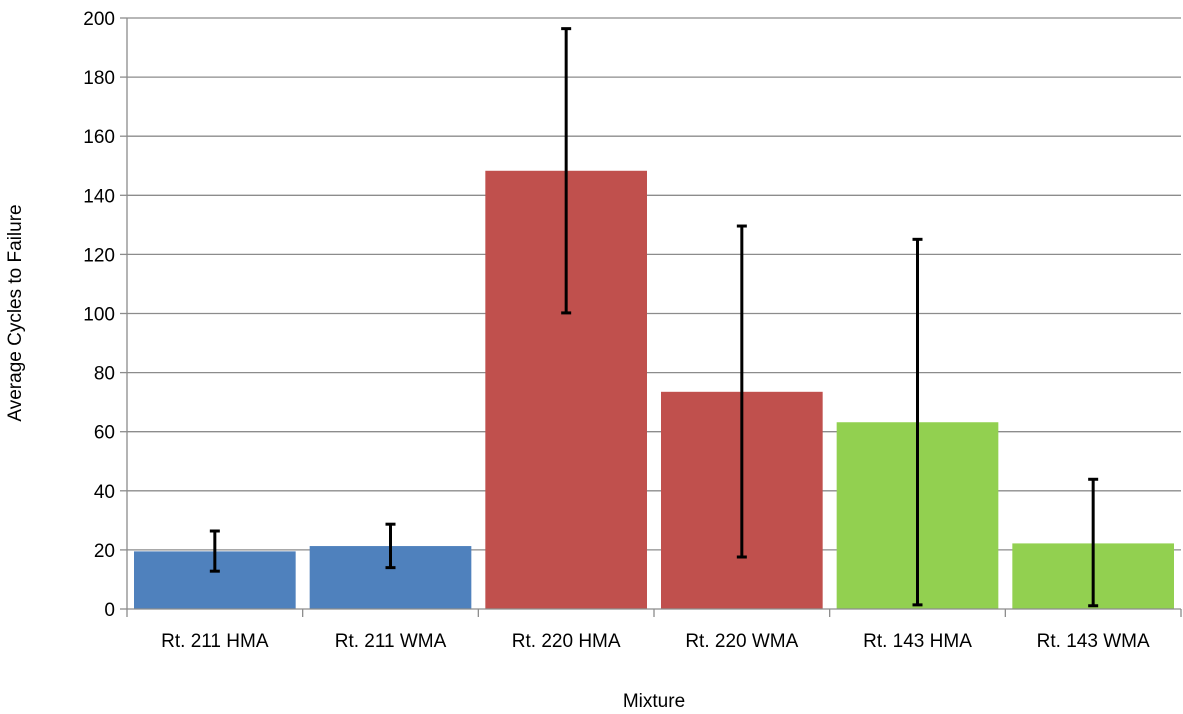  I want to click on y-tick-label: 120, so click(99, 255).